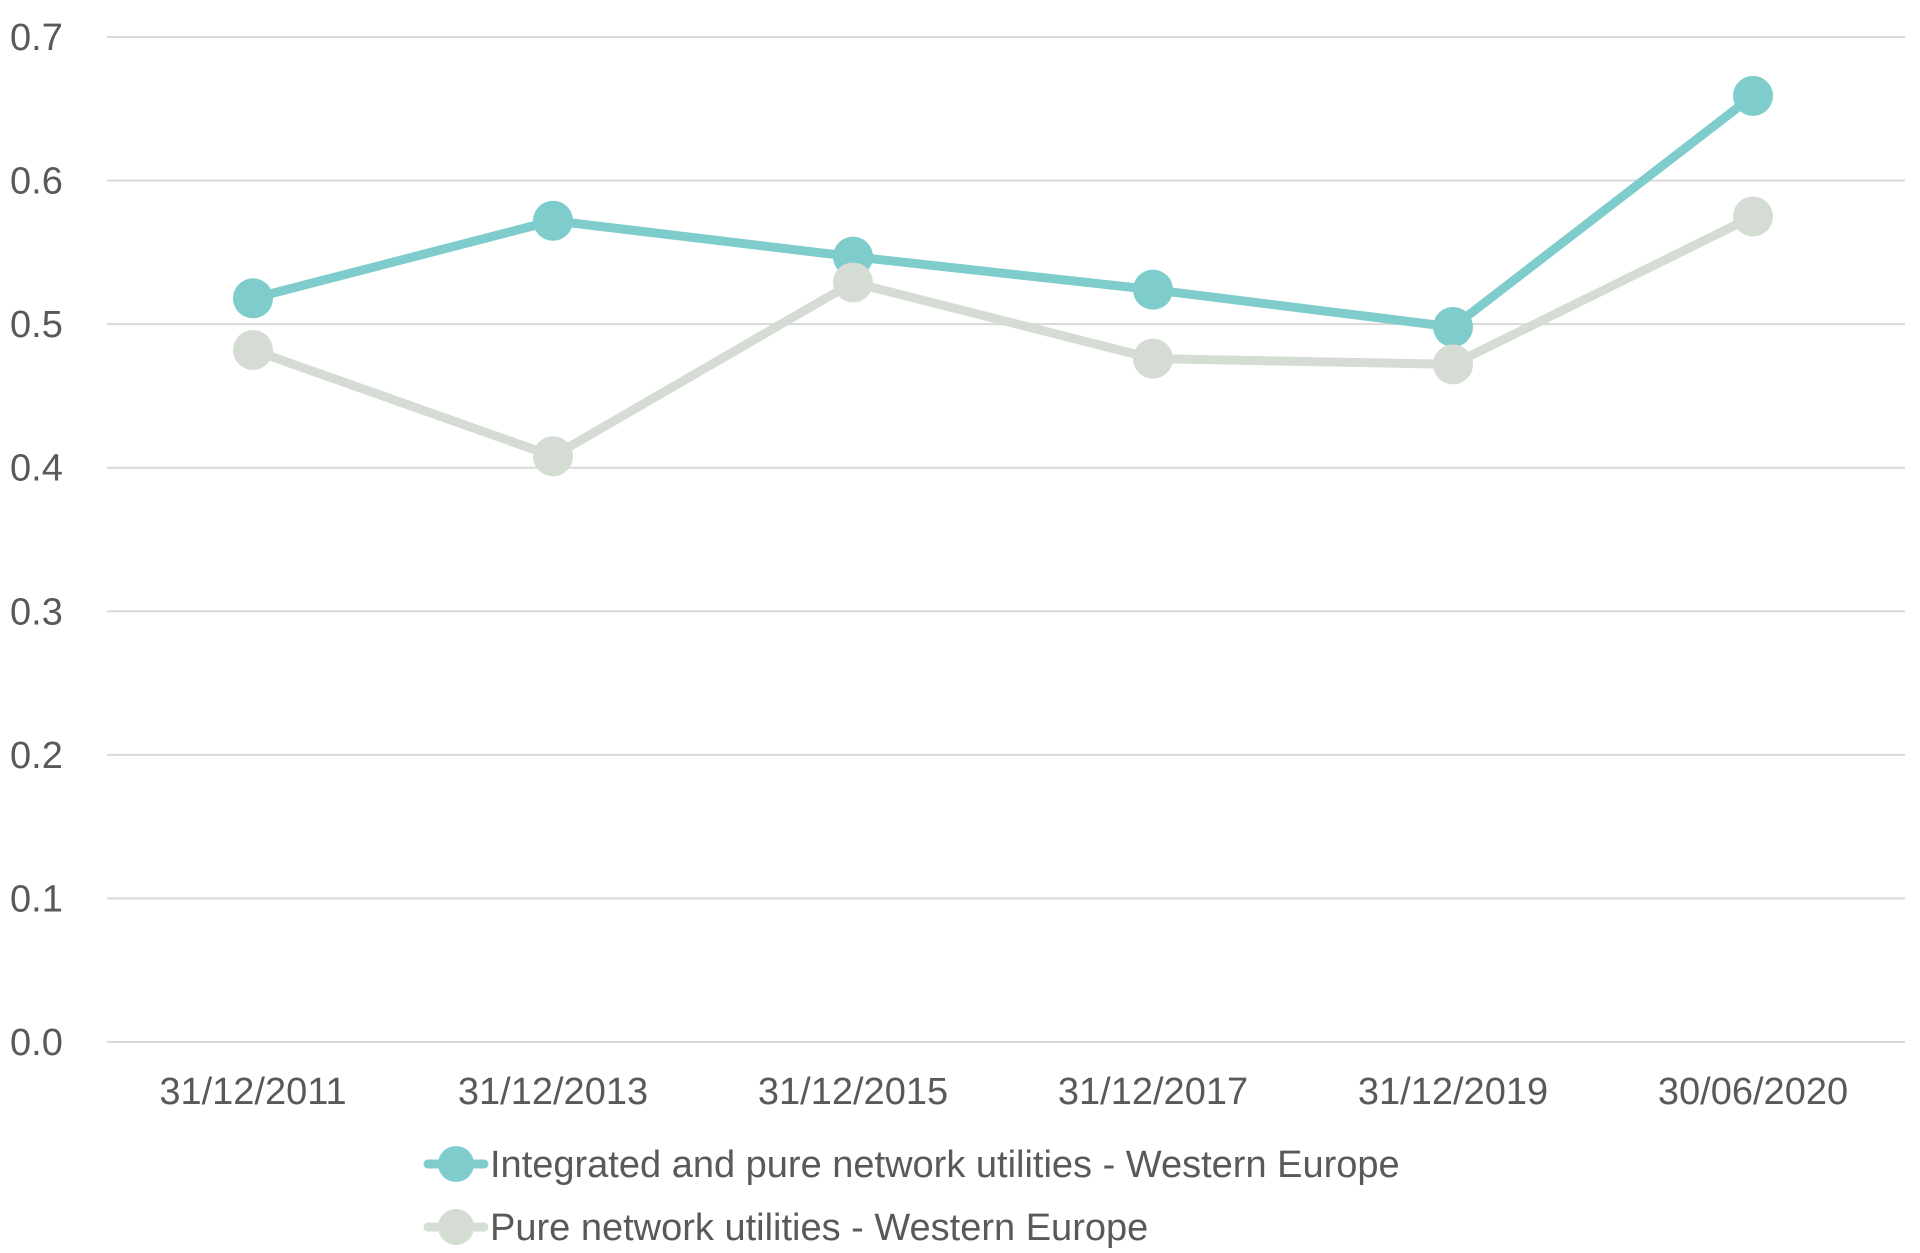  Describe the element at coordinates (36, 469) in the screenshot. I see `y-tick-label-4: 0.4` at that location.